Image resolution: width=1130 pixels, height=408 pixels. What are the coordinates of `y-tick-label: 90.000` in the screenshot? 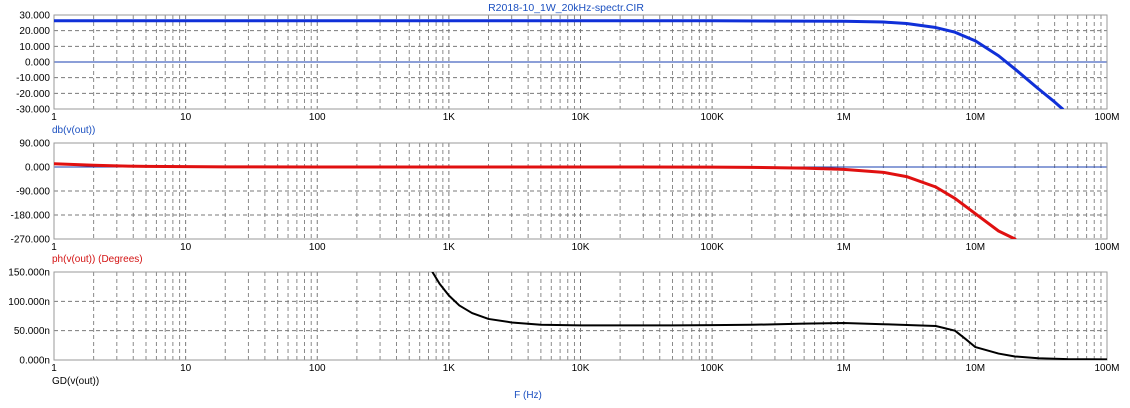 It's located at (34, 144).